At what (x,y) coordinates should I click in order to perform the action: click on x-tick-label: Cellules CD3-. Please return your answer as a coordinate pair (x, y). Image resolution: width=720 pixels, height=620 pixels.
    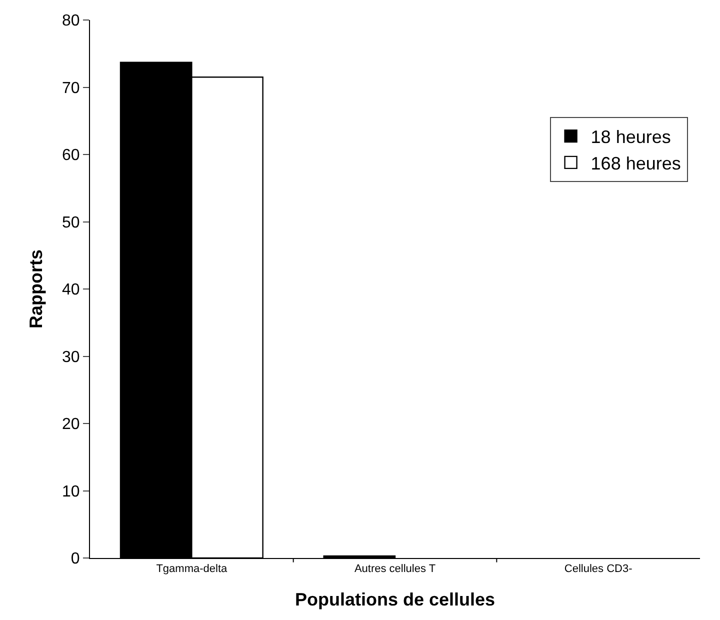
    Looking at the image, I should click on (598, 569).